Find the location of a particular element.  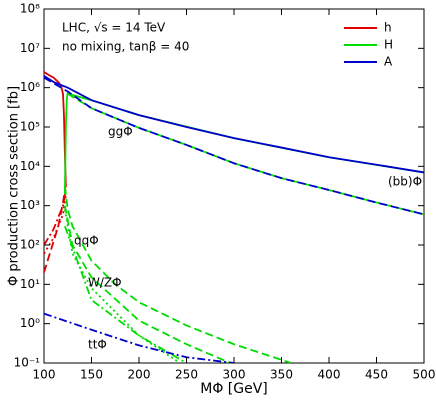

note: LHC, √s = 14 TeV is located at coordinates (114, 28).